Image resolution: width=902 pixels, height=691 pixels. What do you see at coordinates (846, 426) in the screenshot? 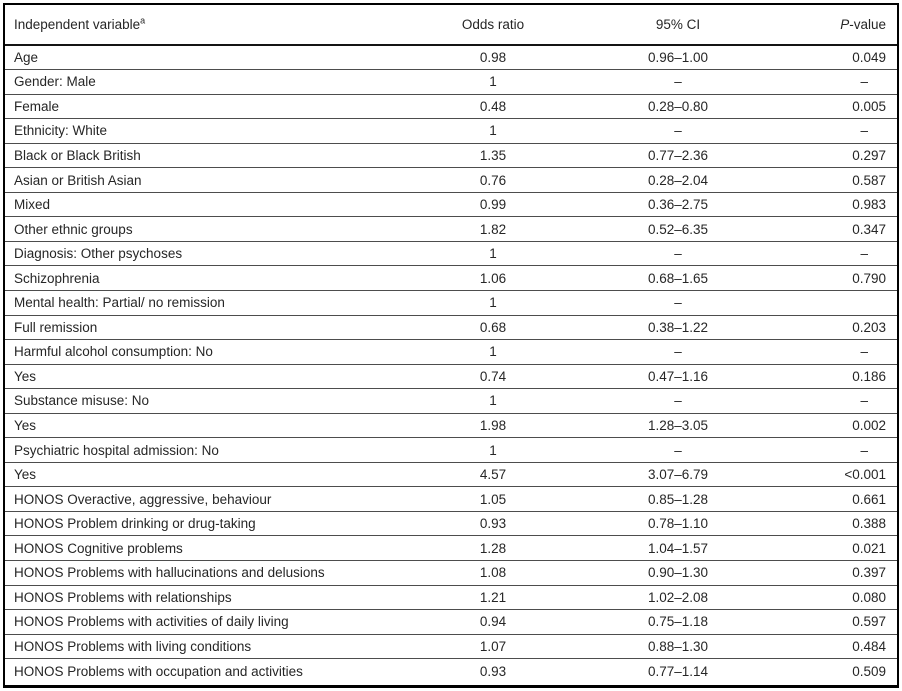
I see `cell-p-value: 0.002` at bounding box center [846, 426].